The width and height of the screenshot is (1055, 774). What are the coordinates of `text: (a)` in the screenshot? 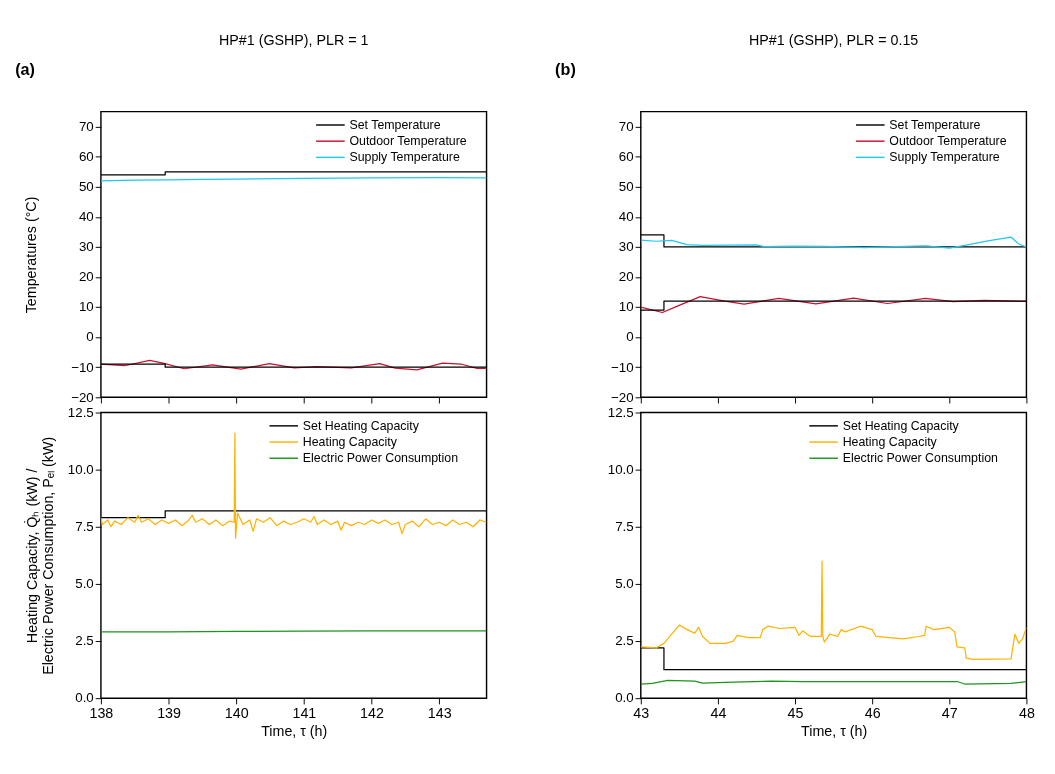 It's located at (25, 68).